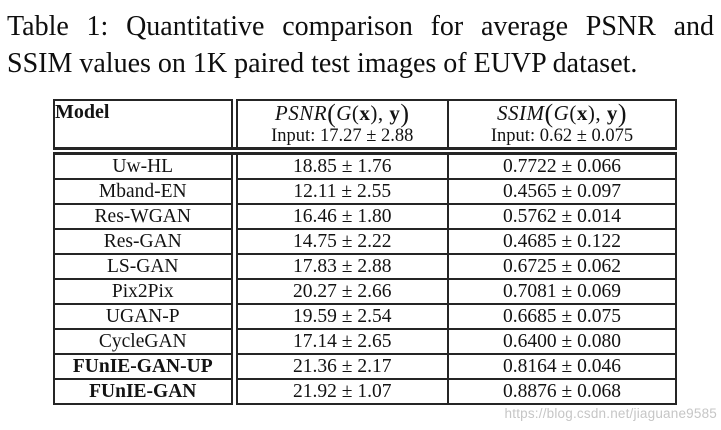  What do you see at coordinates (562, 341) in the screenshot?
I see `ssim-value: 0.6400 ± 0.080` at bounding box center [562, 341].